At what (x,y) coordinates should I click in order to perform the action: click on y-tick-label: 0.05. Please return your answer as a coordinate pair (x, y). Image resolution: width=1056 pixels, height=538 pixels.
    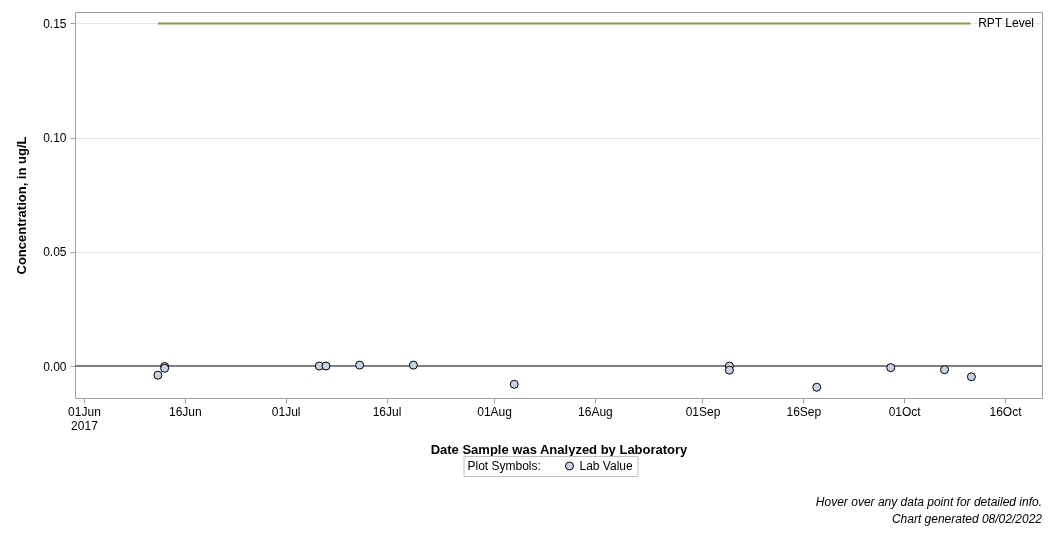
    Looking at the image, I should click on (55, 252).